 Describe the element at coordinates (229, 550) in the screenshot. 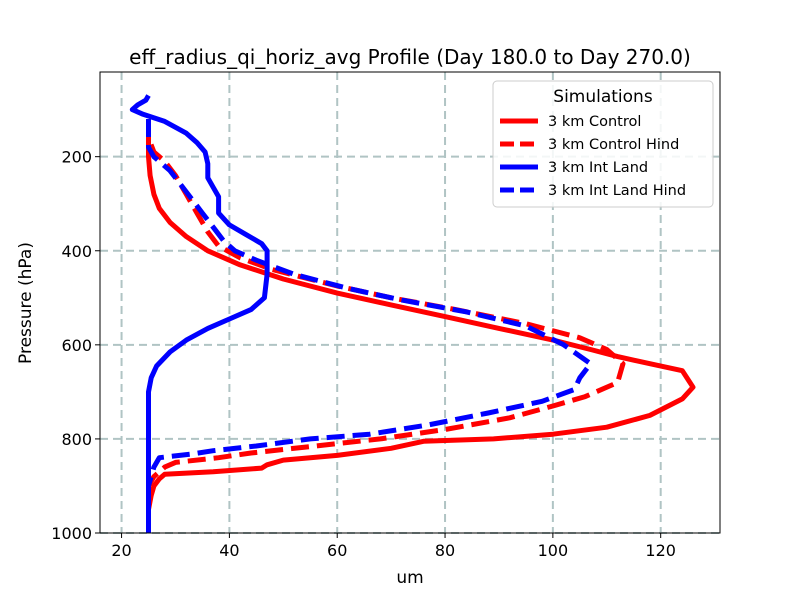

I see `x-tick-label: 40` at that location.